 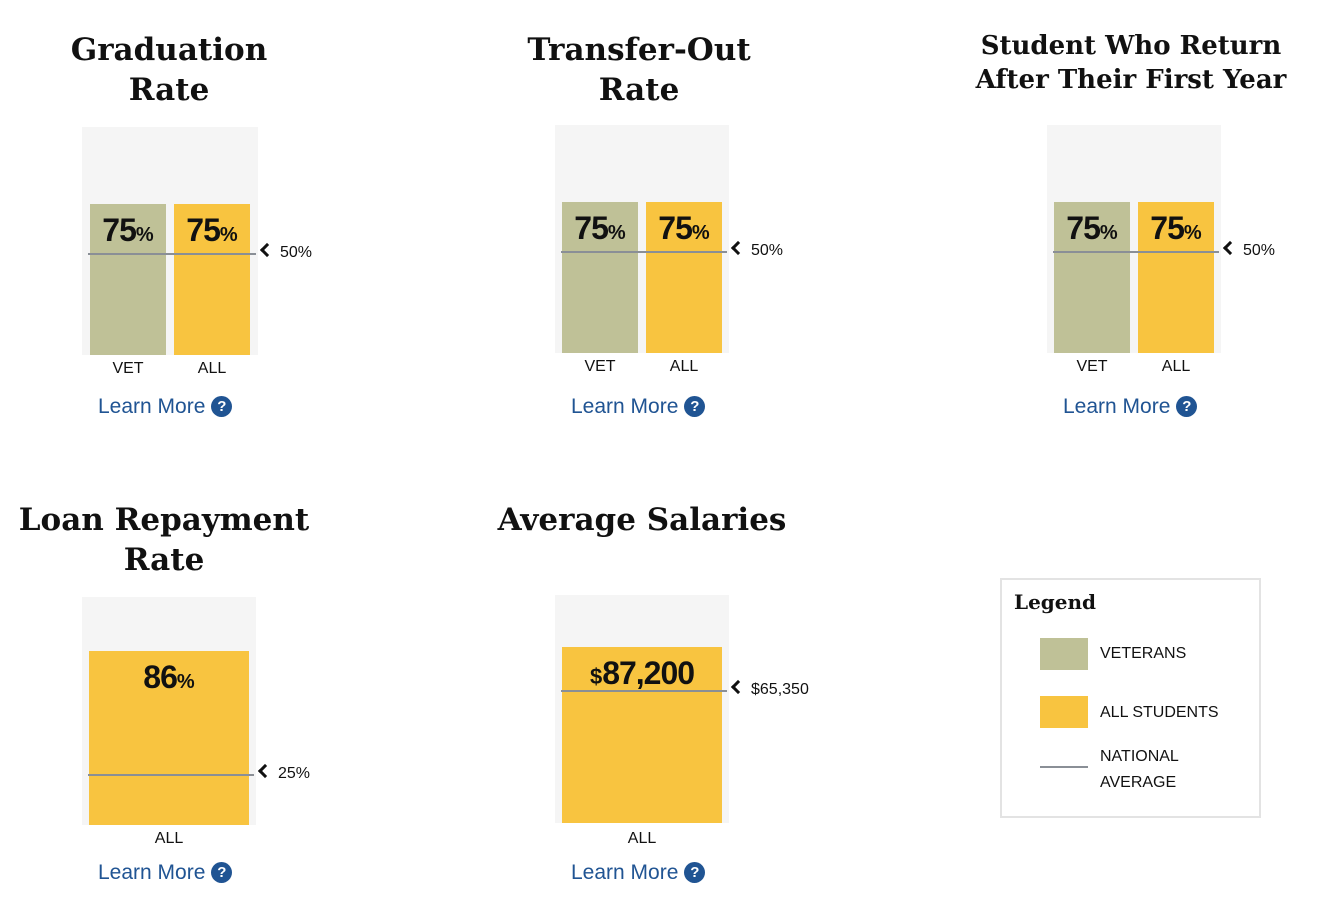 What do you see at coordinates (1064, 712) in the screenshot?
I see `legend-swatch-all-students` at bounding box center [1064, 712].